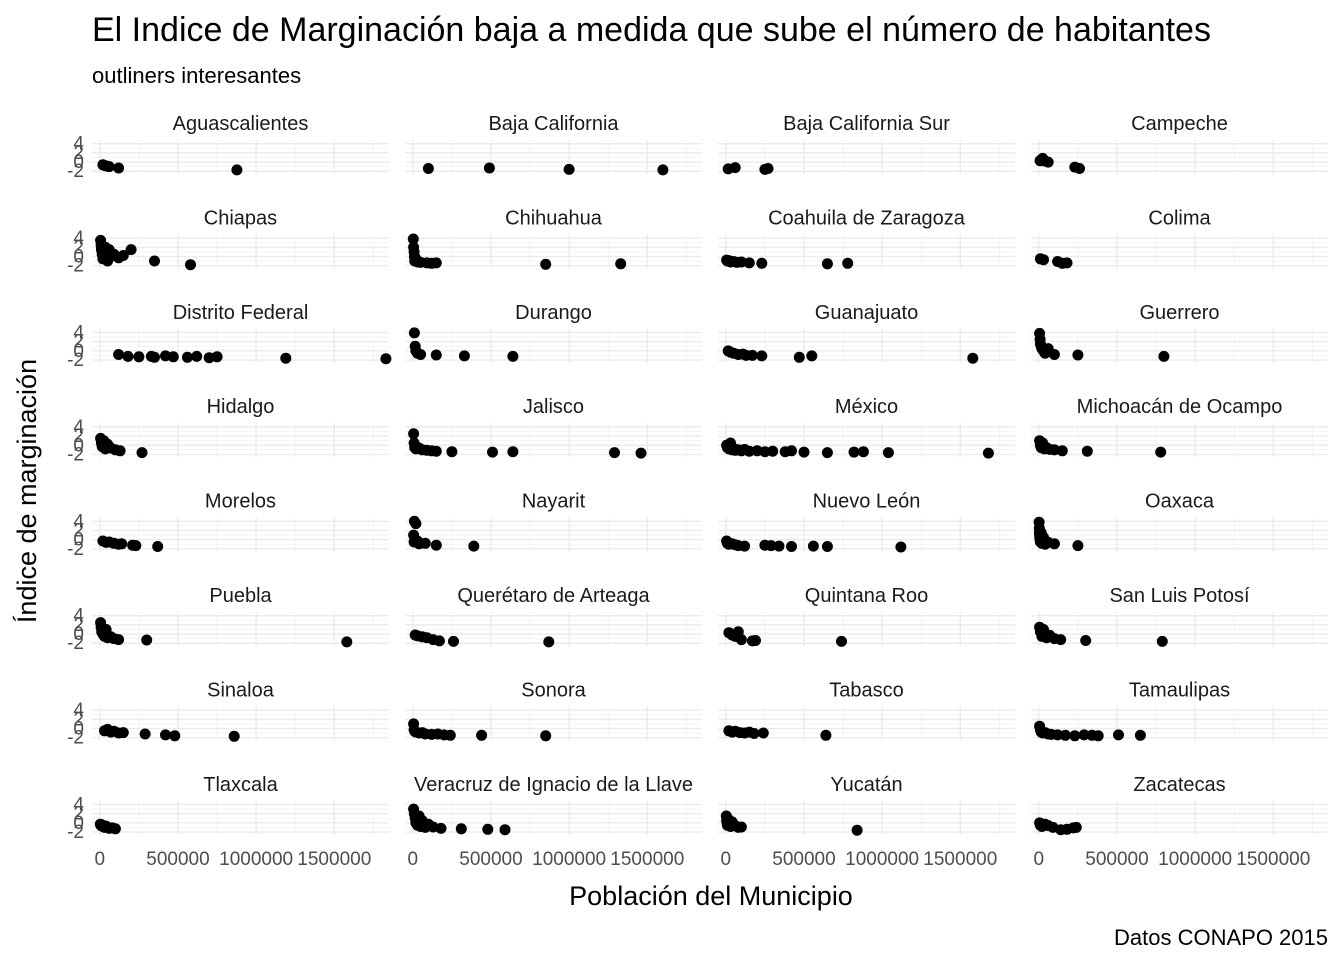 The height and width of the screenshot is (960, 1344). What do you see at coordinates (1179, 785) in the screenshot?
I see `facet-strip-label: Zacatecas` at bounding box center [1179, 785].